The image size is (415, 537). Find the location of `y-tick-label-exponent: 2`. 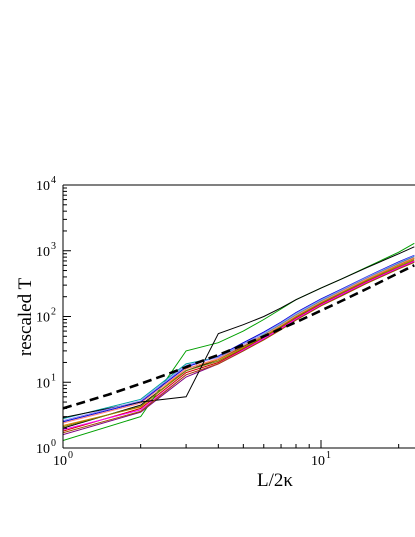

y-tick-label-exponent: 2 is located at coordinates (53, 312).